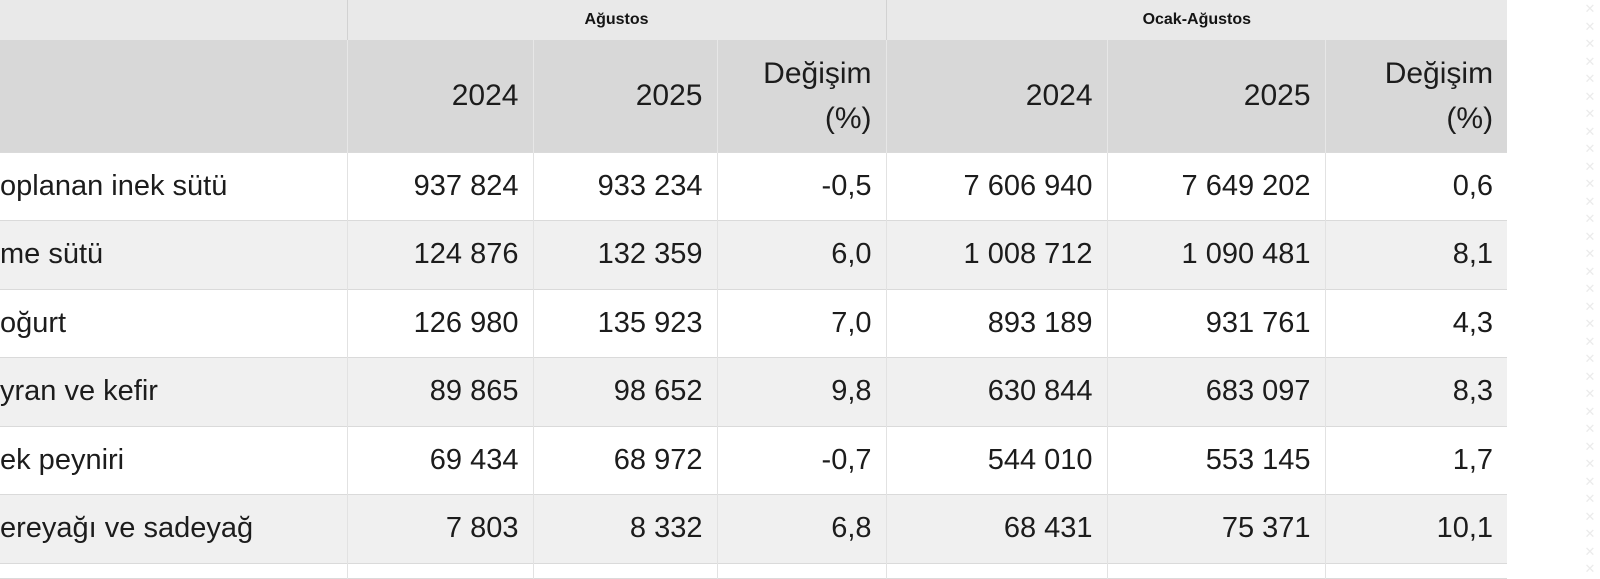  What do you see at coordinates (79, 391) in the screenshot?
I see `row-label: yran ve kefir` at bounding box center [79, 391].